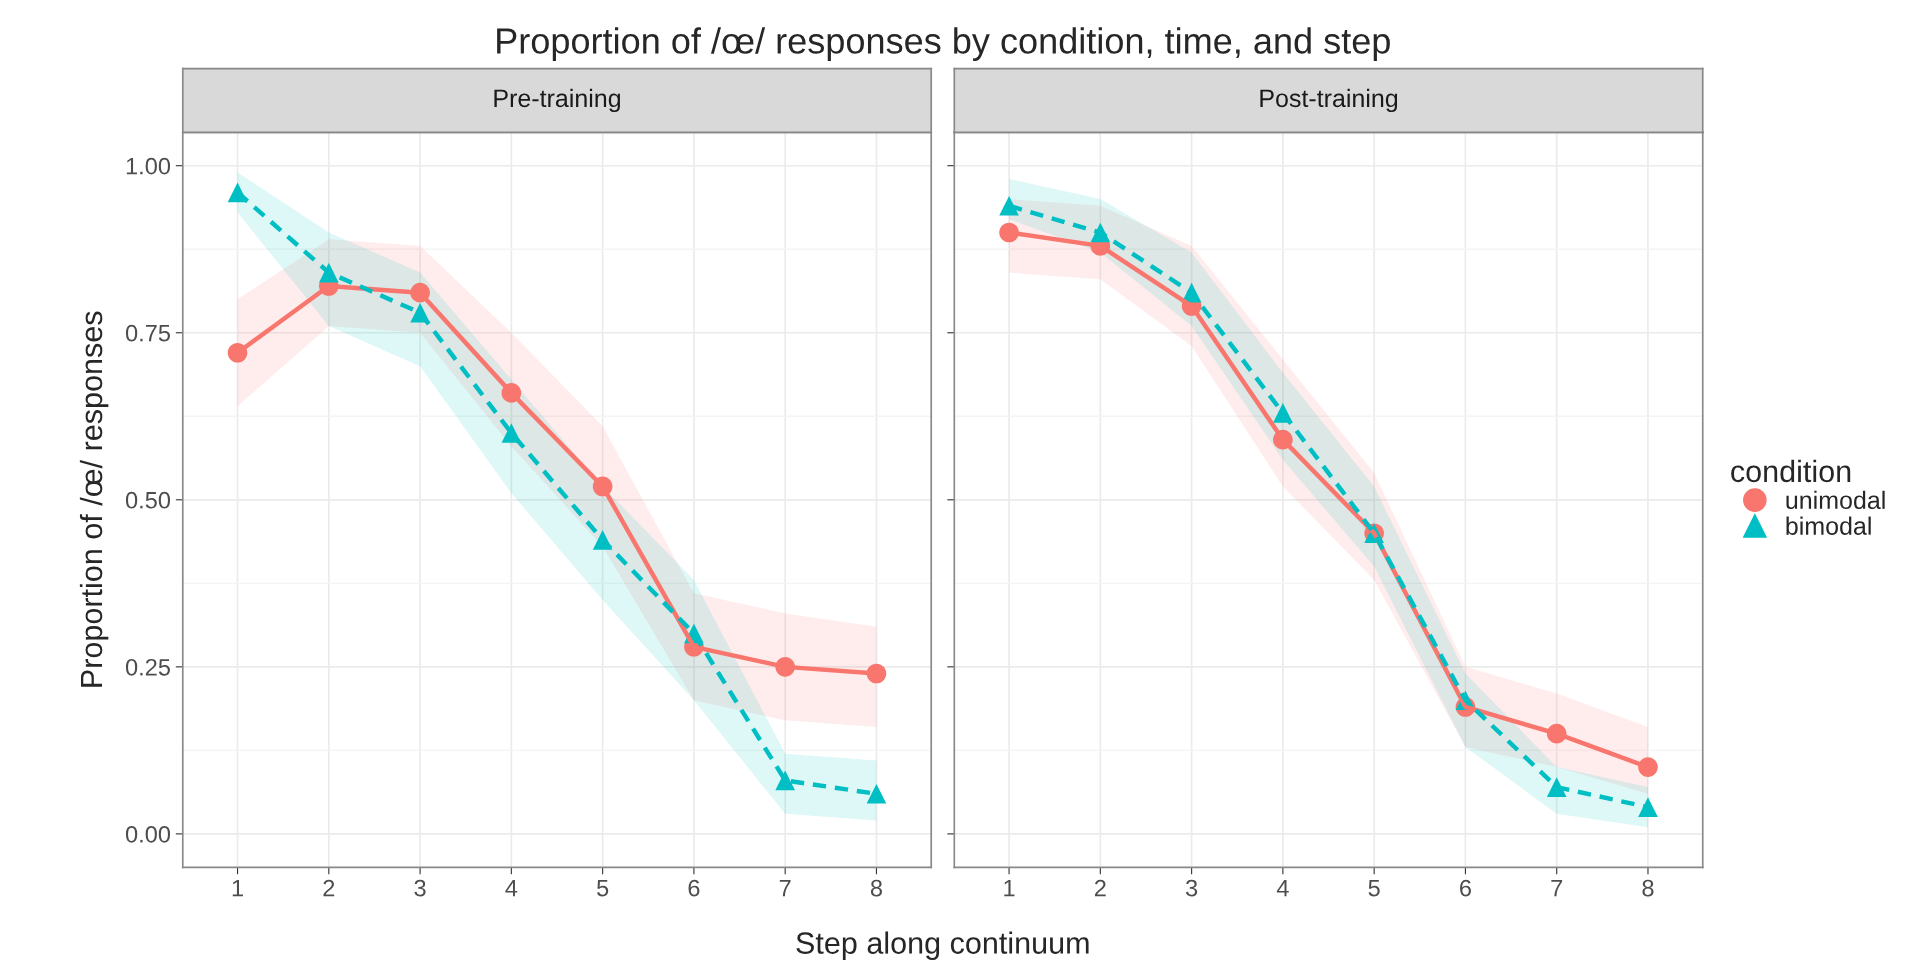 The height and width of the screenshot is (980, 1924). Describe the element at coordinates (1791, 471) in the screenshot. I see `legend-title: condition` at that location.